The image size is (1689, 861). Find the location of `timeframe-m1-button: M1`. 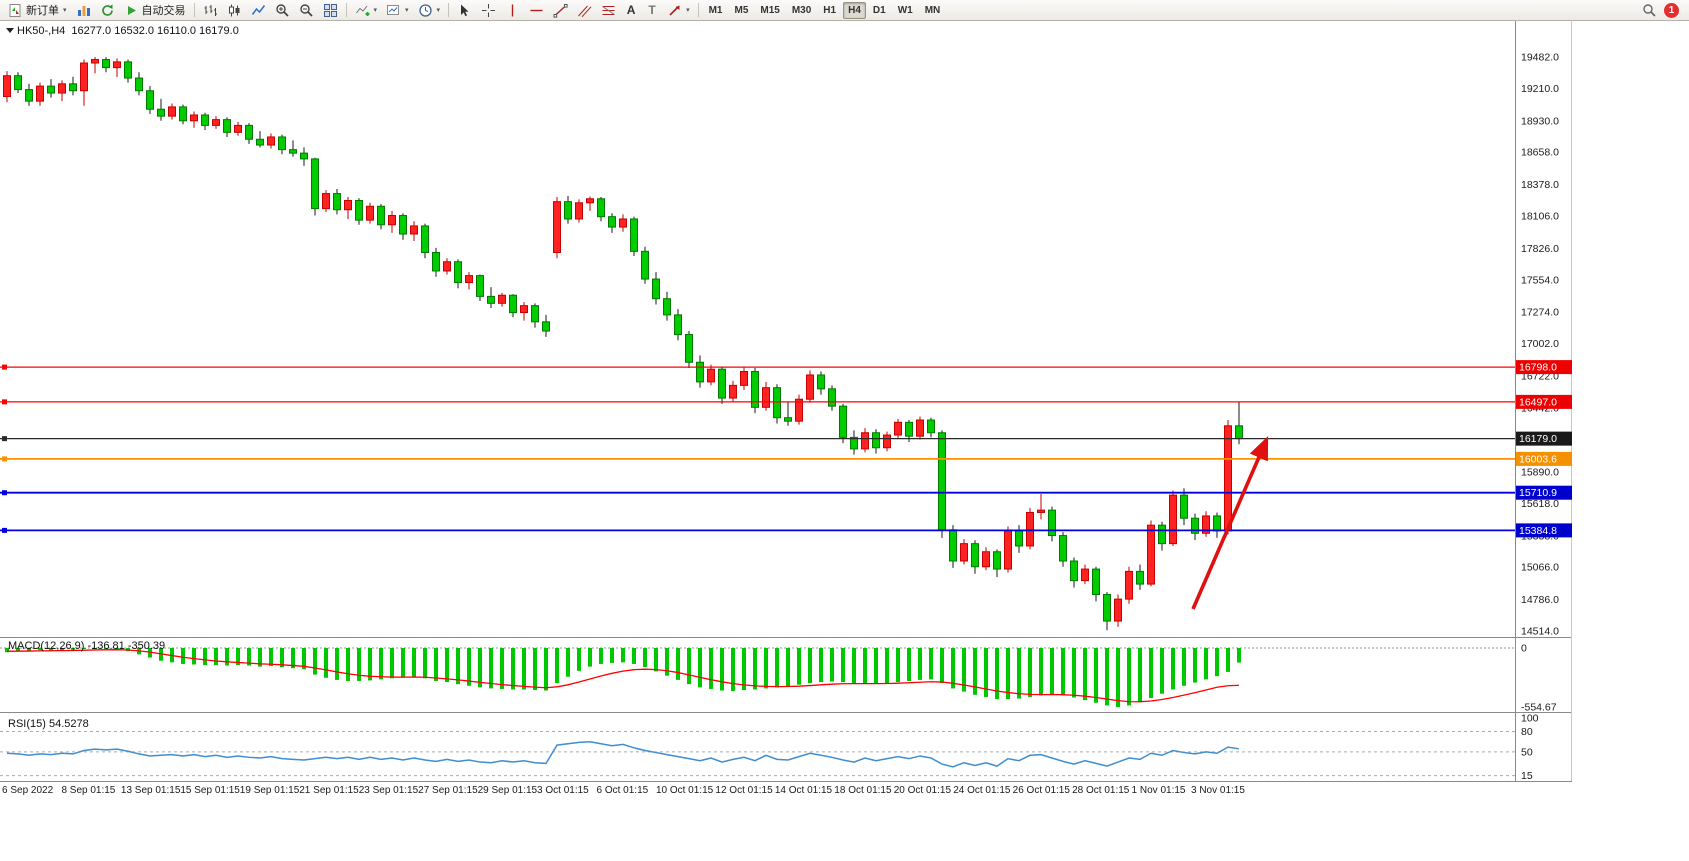

timeframe-m1-button: M1 is located at coordinates (715, 10).